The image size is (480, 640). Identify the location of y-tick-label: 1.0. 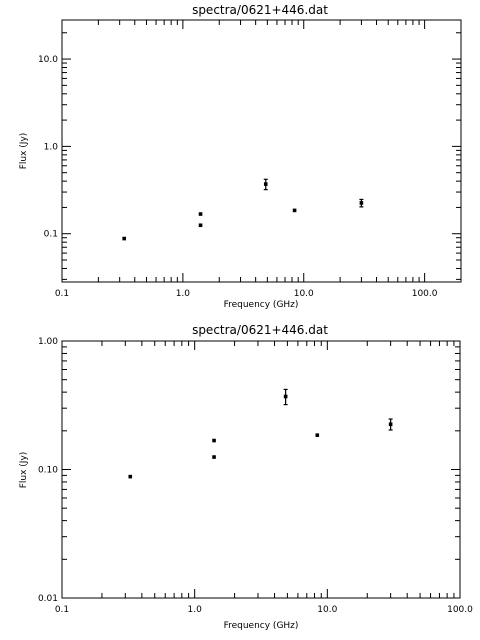
(51, 147).